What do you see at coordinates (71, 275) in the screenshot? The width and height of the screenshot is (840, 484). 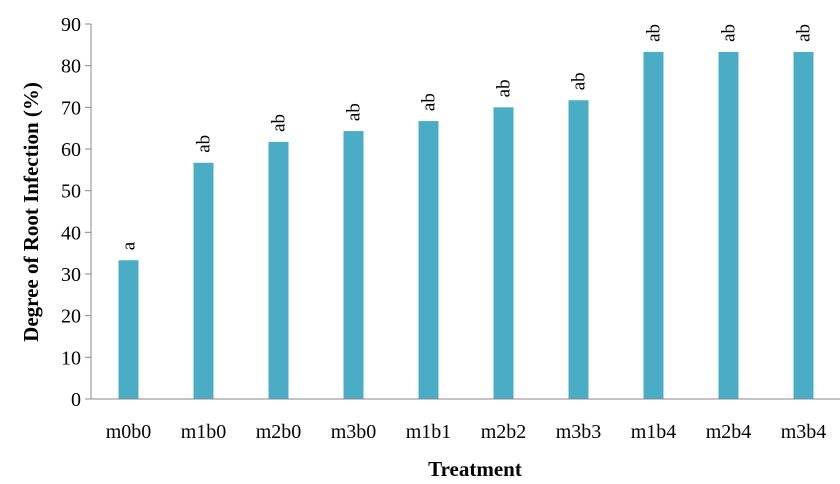 I see `y-tick-label: 30` at bounding box center [71, 275].